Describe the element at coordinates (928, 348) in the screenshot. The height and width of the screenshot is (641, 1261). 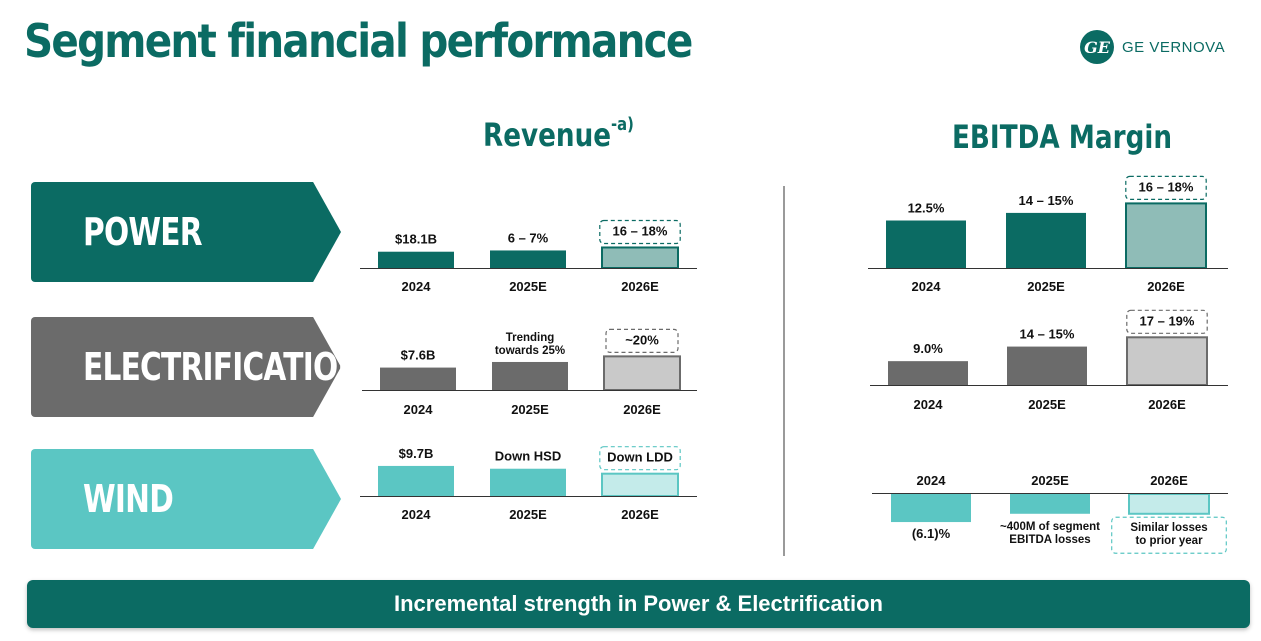
I see `data-label: 9.0%` at that location.